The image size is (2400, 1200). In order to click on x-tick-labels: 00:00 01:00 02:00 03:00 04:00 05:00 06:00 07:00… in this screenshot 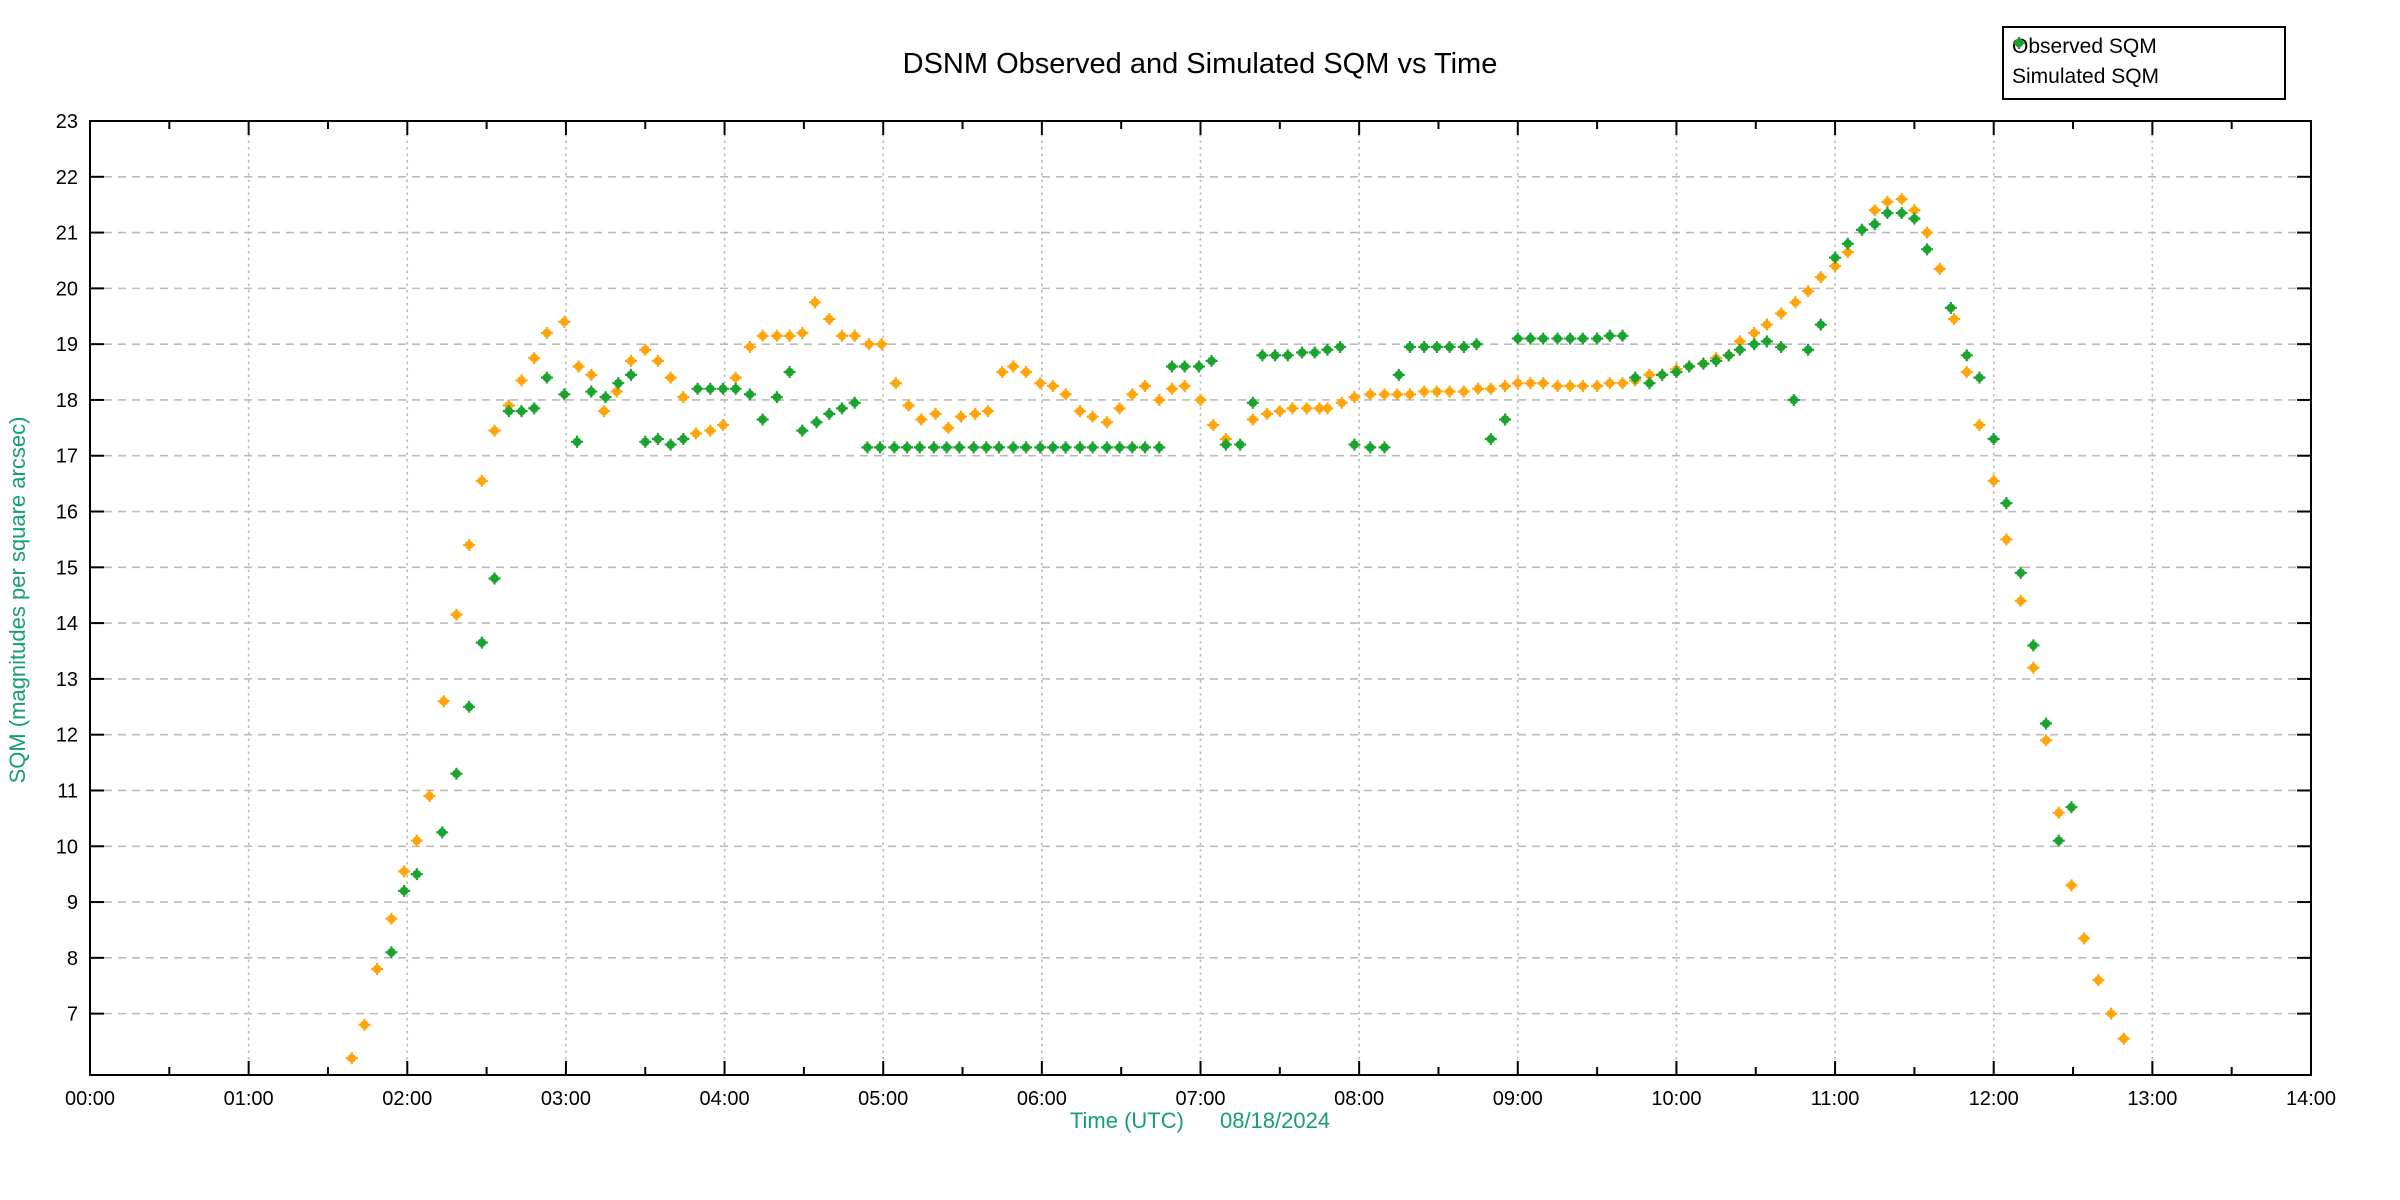, I will do `click(1200, 1099)`.